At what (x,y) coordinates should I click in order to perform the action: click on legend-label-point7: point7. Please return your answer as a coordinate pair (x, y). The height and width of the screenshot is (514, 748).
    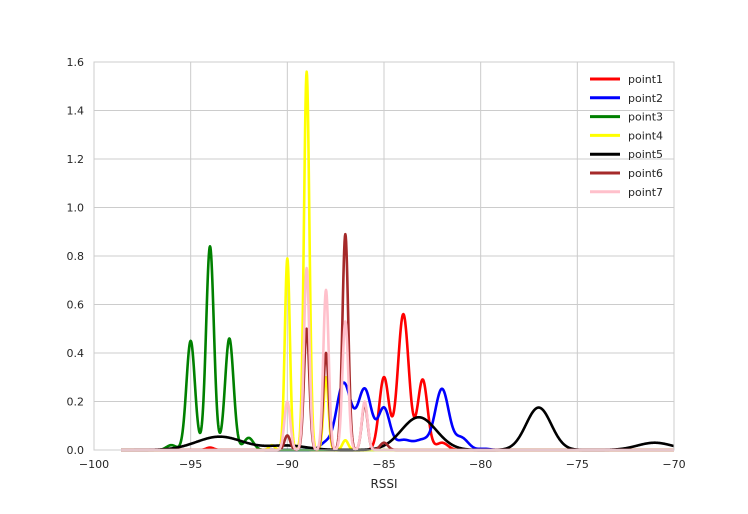
    Looking at the image, I should click on (645, 192).